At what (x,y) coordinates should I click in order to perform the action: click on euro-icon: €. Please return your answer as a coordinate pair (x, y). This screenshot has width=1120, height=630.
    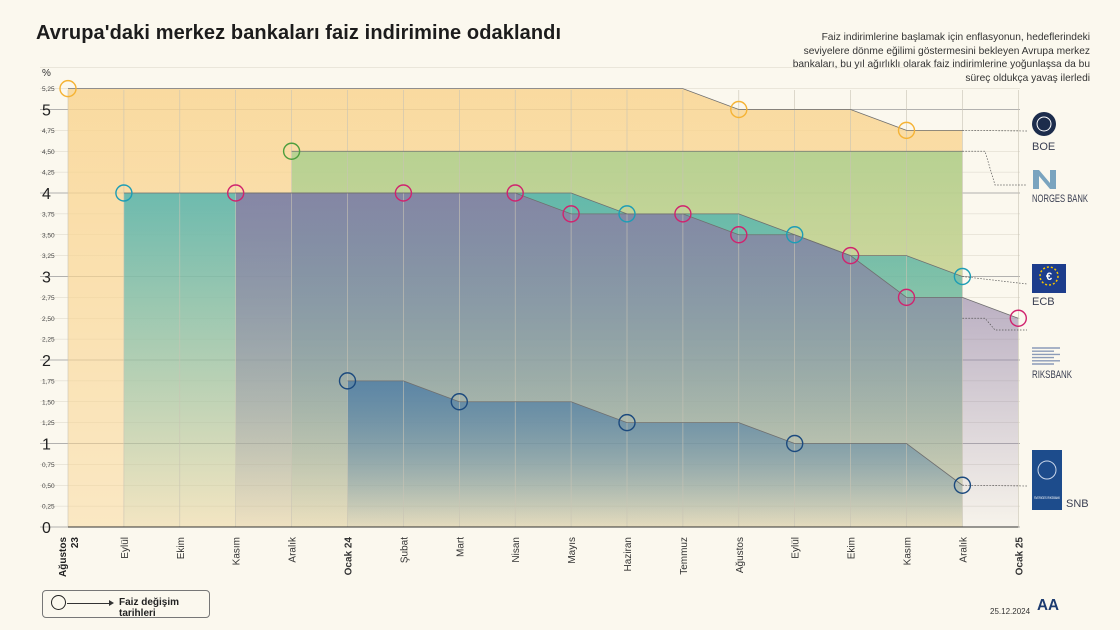
    Looking at the image, I should click on (1049, 277).